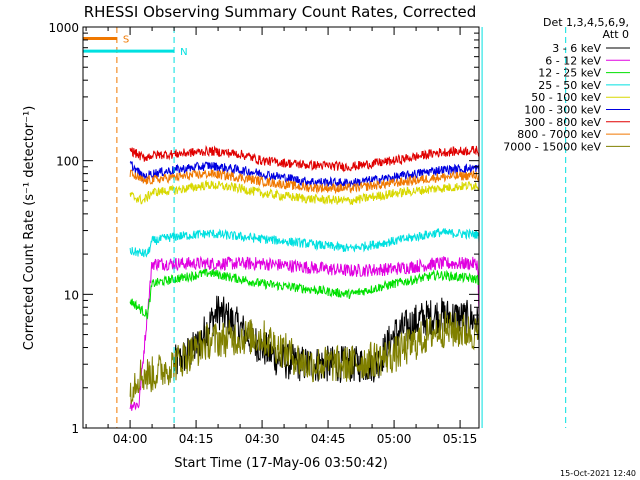 The height and width of the screenshot is (480, 640). Describe the element at coordinates (573, 60) in the screenshot. I see `legend-label-2: 6 - 12 keV` at that location.